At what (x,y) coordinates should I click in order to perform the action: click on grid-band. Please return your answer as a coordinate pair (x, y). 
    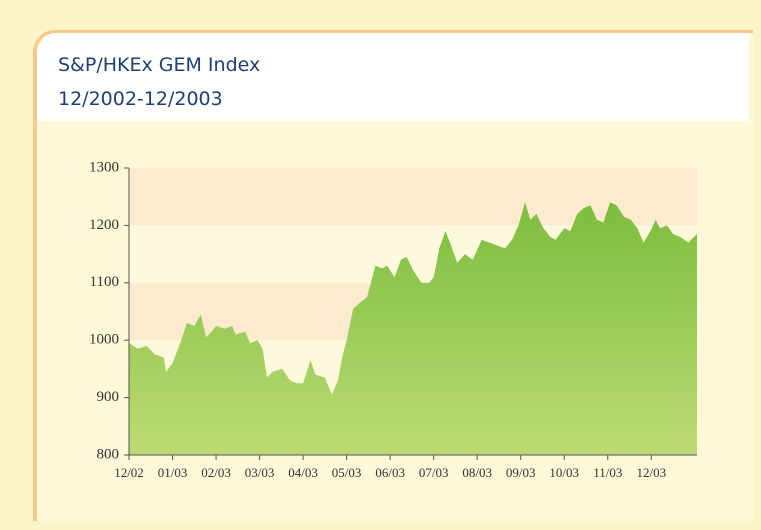
    Looking at the image, I should click on (413, 197).